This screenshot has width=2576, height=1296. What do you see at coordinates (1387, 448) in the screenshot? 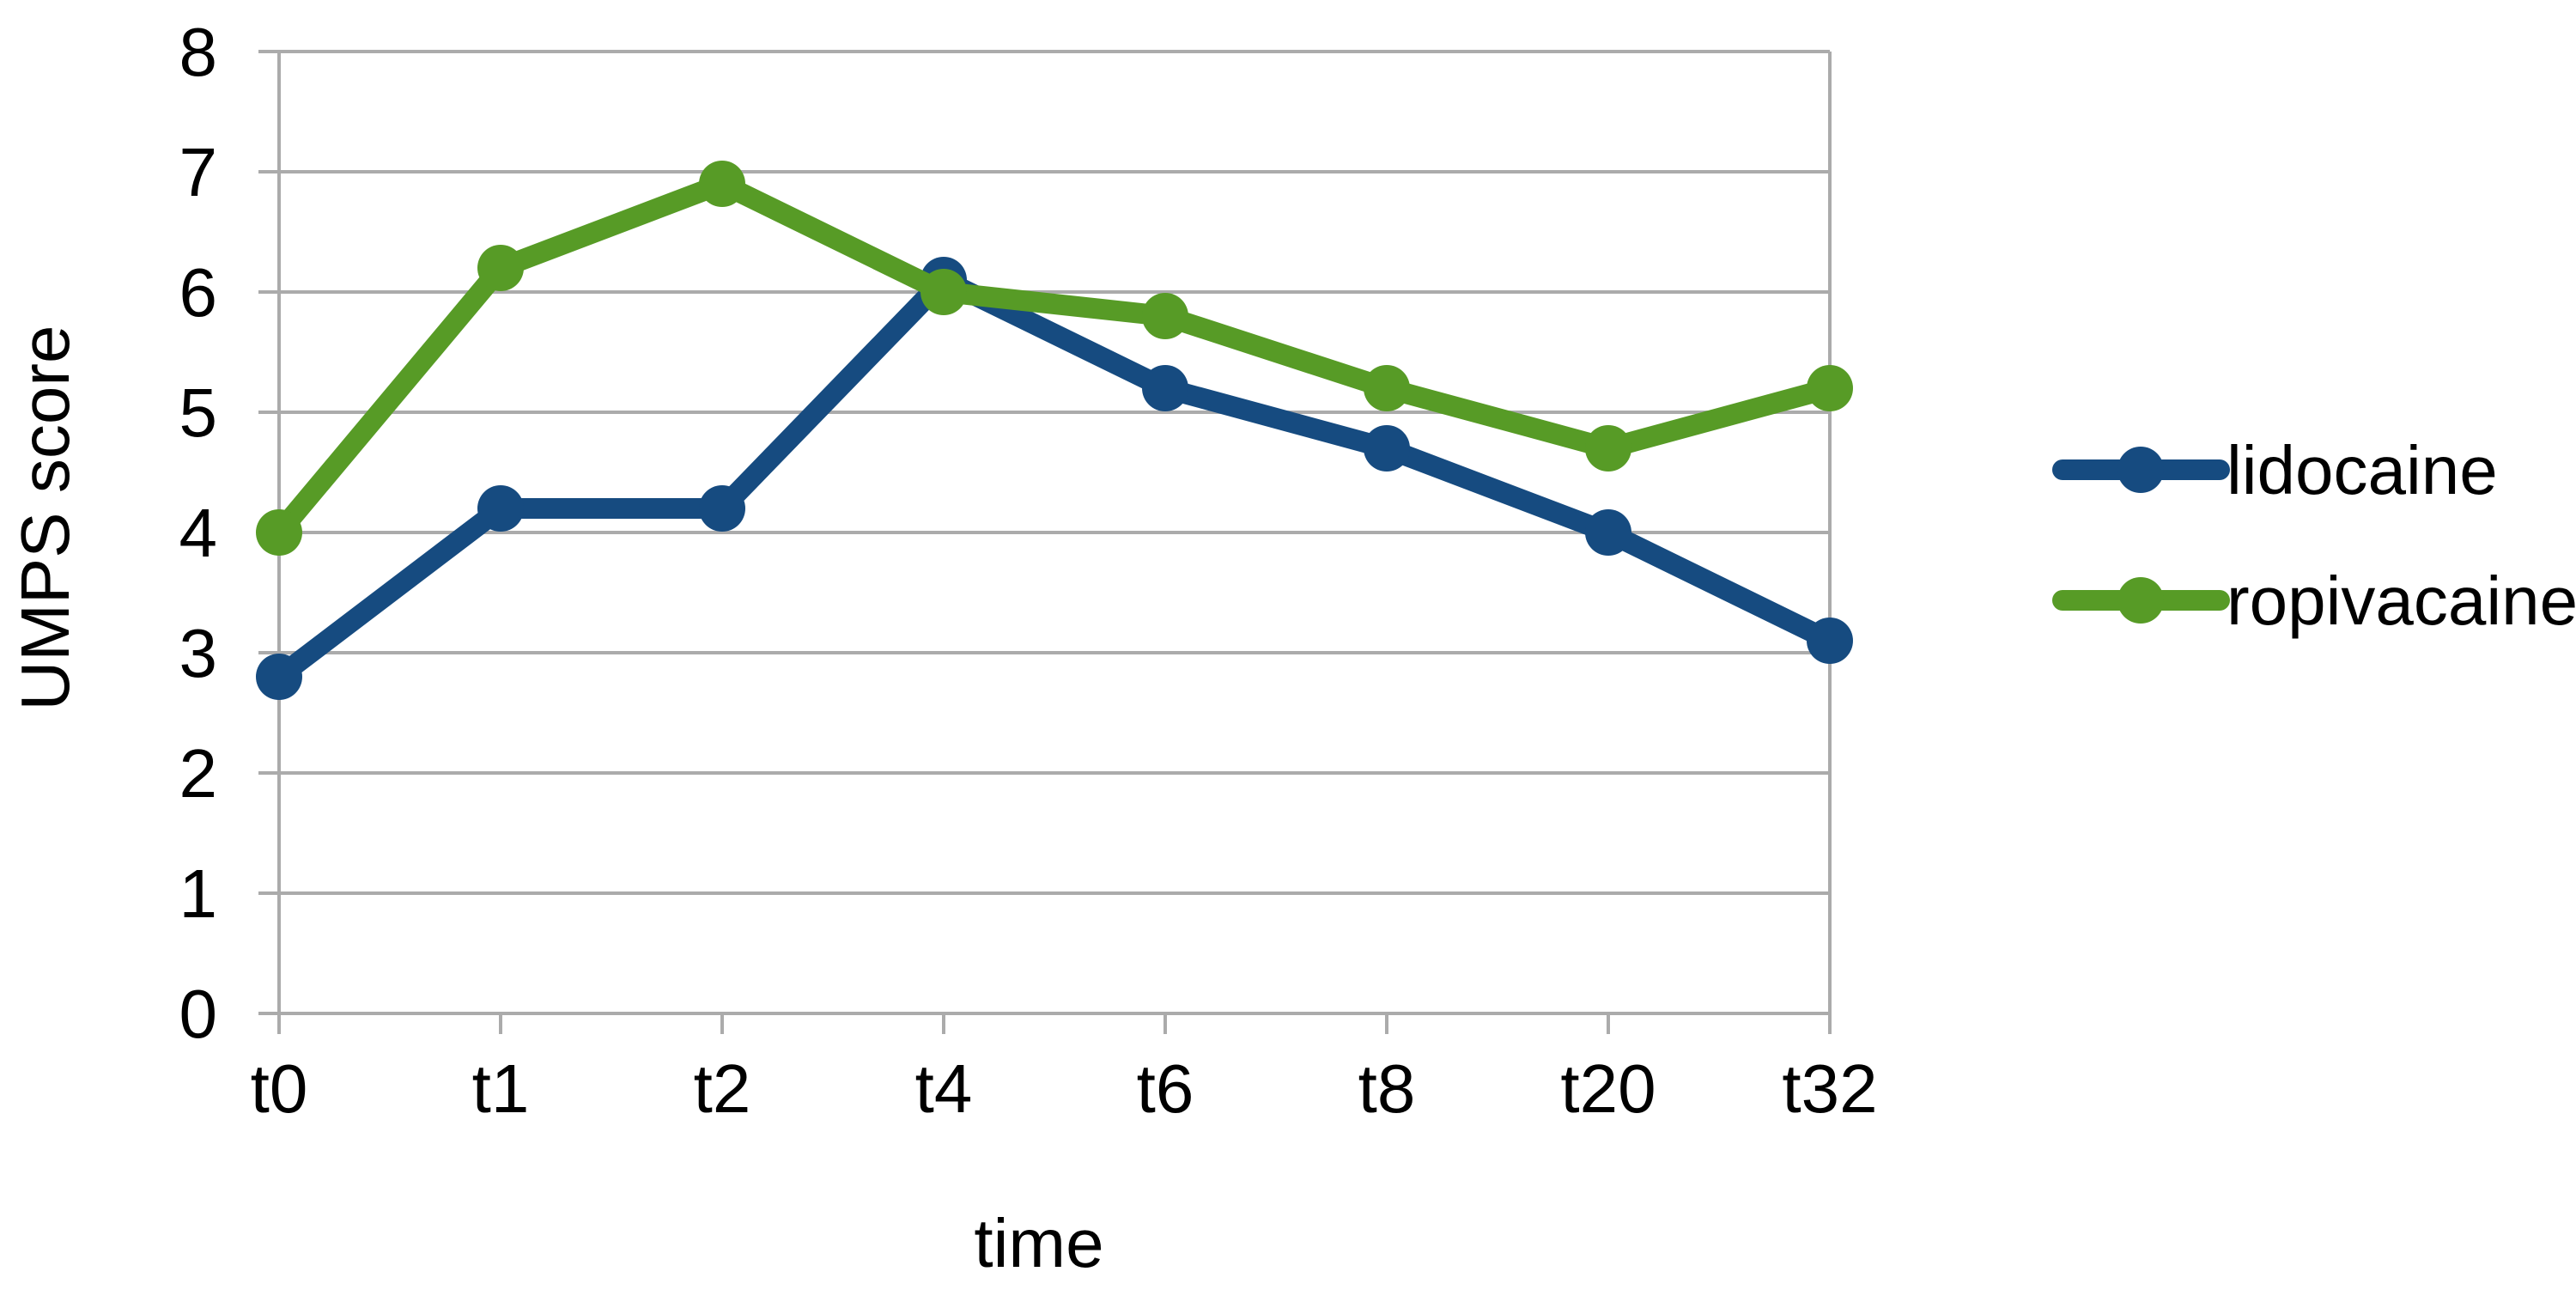
I see `marker-lidocaine-t8` at bounding box center [1387, 448].